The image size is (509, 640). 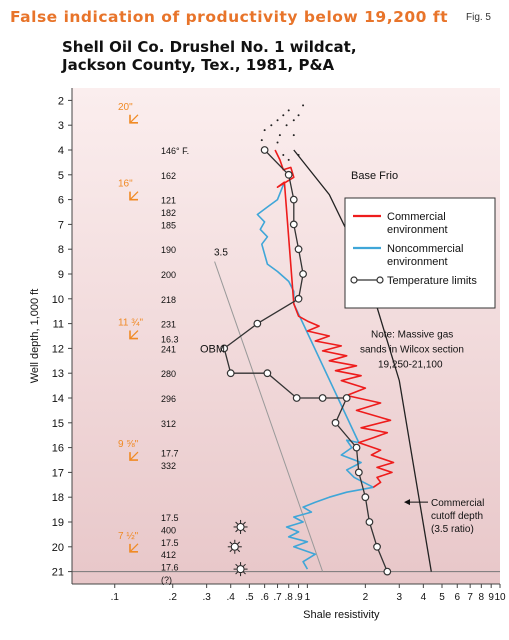 I want to click on temperature-label: 146° F., so click(x=175, y=151).